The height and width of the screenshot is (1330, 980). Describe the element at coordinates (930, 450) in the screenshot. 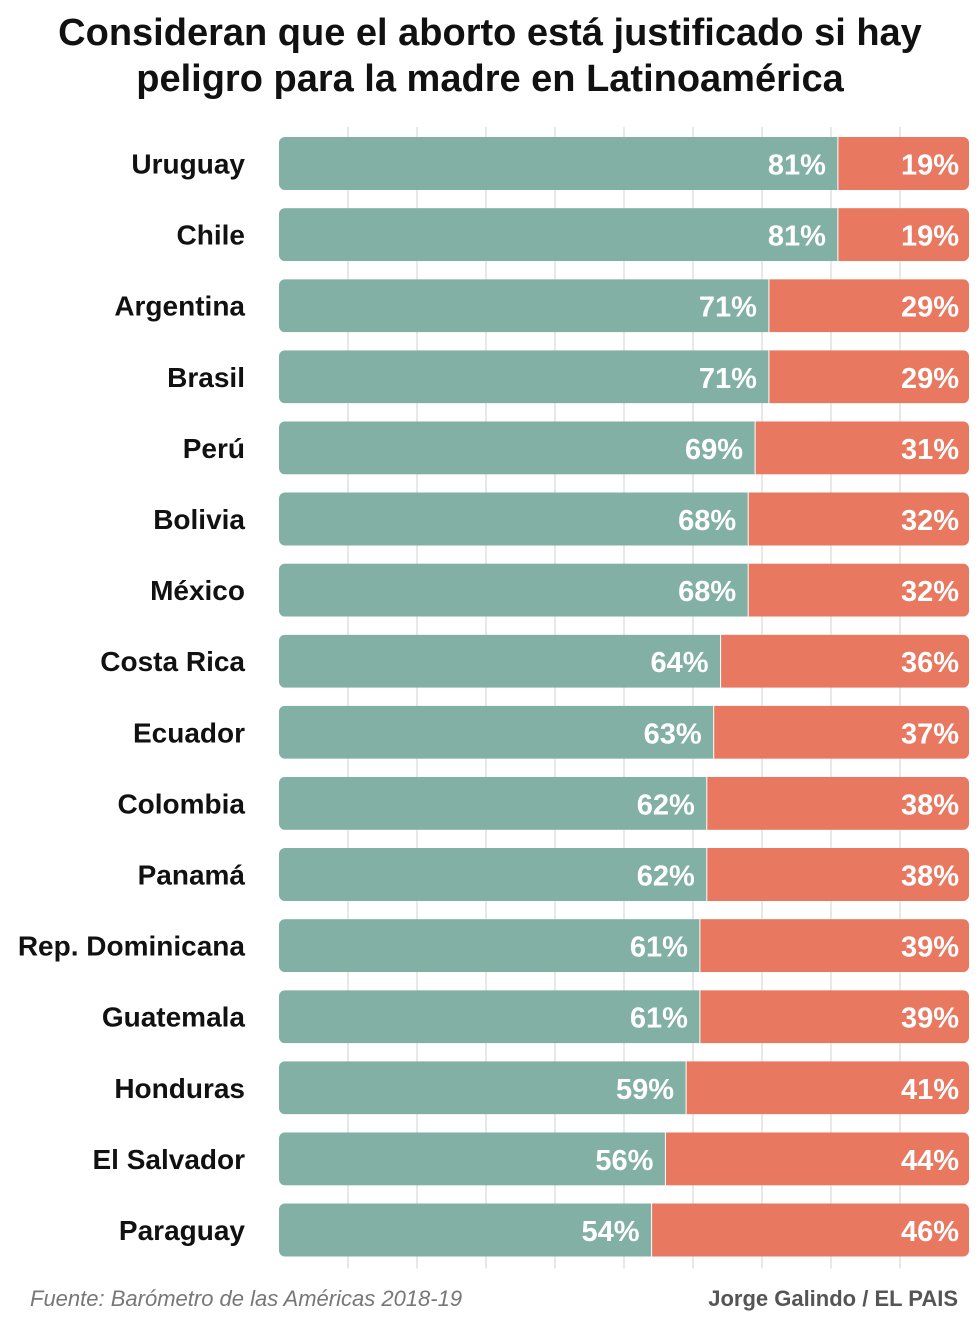

I see `value-label-not-justified: 31%` at that location.